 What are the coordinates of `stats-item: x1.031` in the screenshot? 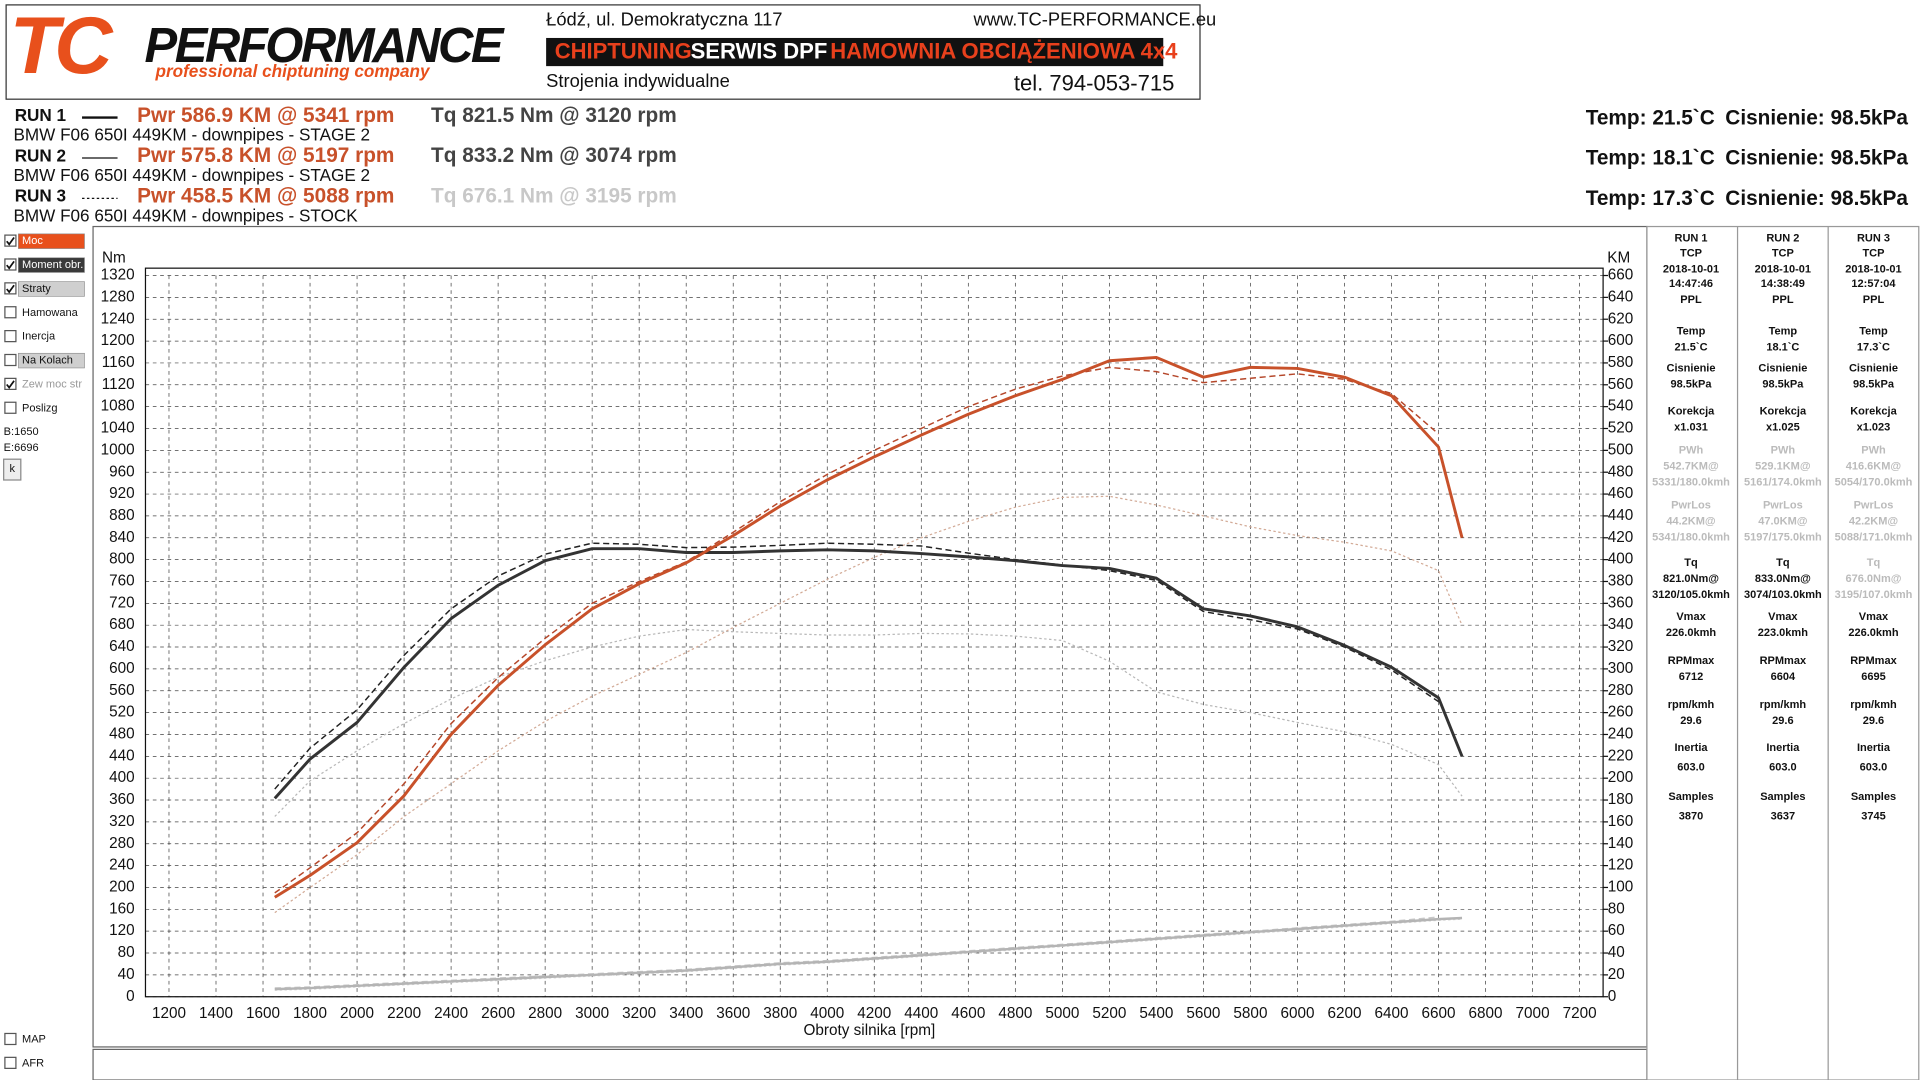 It's located at (1691, 427).